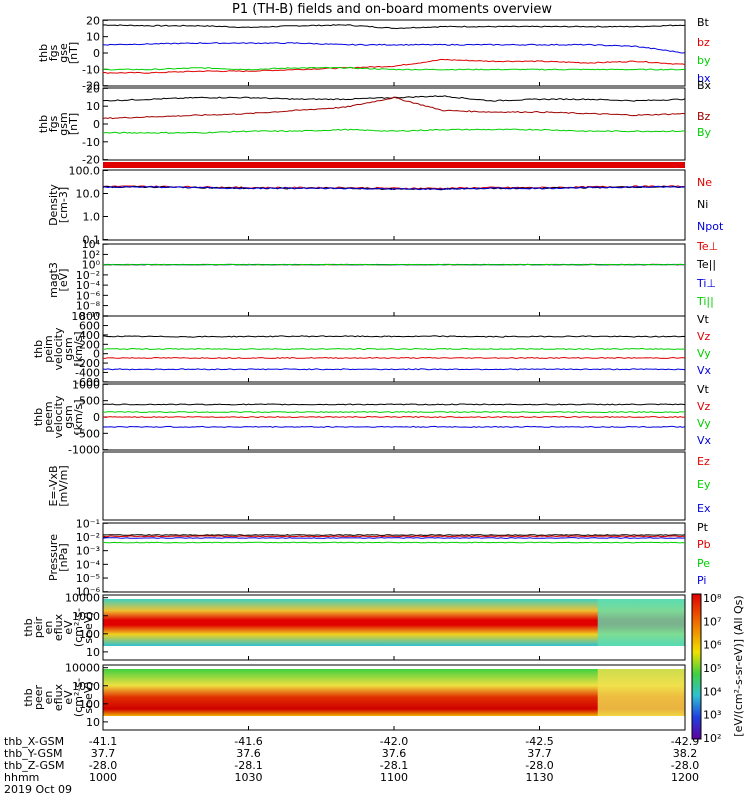 The width and height of the screenshot is (750, 800). I want to click on y-tick-label: 10⁻⁴, so click(88, 564).